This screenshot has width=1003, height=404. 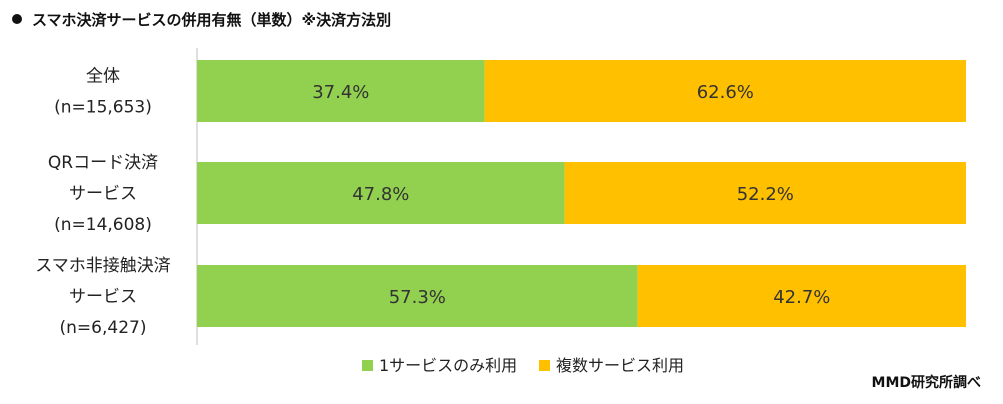 I want to click on chart-title-text: スマホ決済サービスの併用有無（単数）※決済方法別, so click(x=212, y=20).